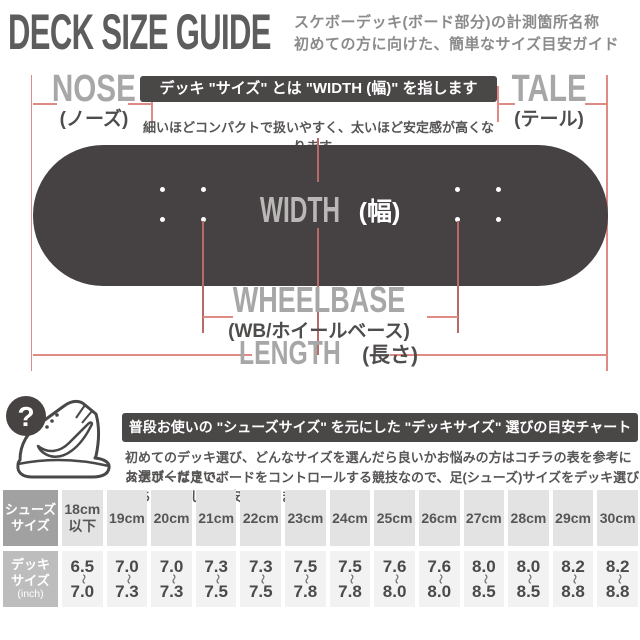 Image resolution: width=640 pixels, height=640 pixels. Describe the element at coordinates (94, 119) in the screenshot. I see `nose-label-ja: (ノーズ)` at that location.